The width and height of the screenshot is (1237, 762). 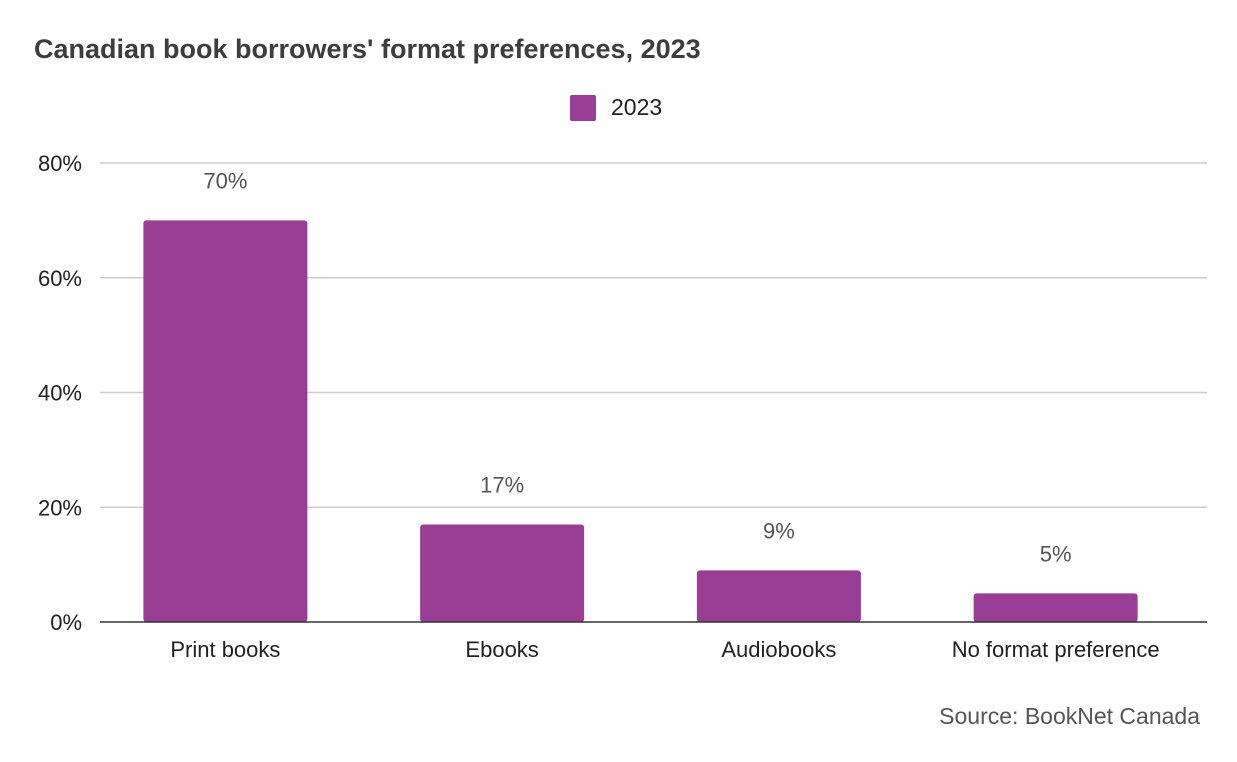 What do you see at coordinates (1056, 649) in the screenshot?
I see `x-tick-label: No format preference` at bounding box center [1056, 649].